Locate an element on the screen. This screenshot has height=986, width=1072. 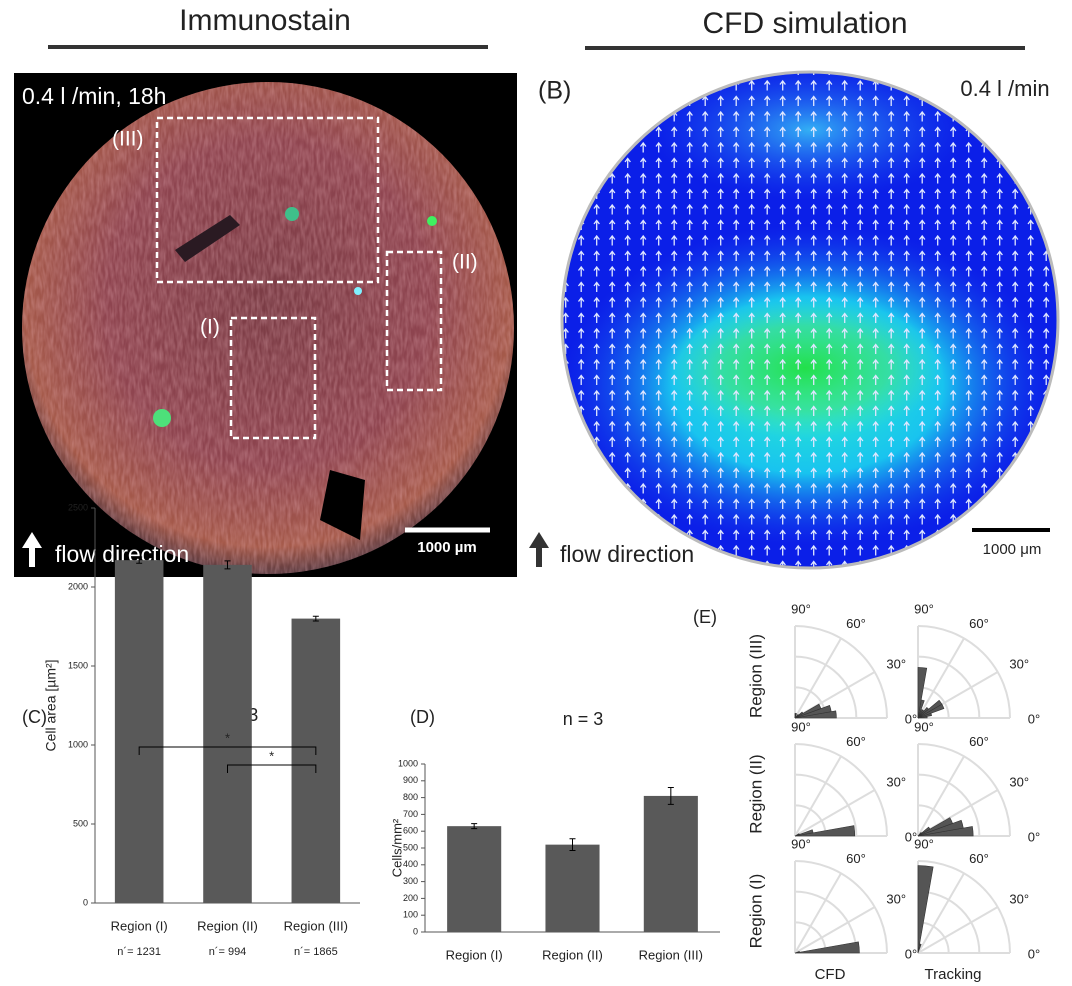
header: Immunostain is located at coordinates (265, 20).